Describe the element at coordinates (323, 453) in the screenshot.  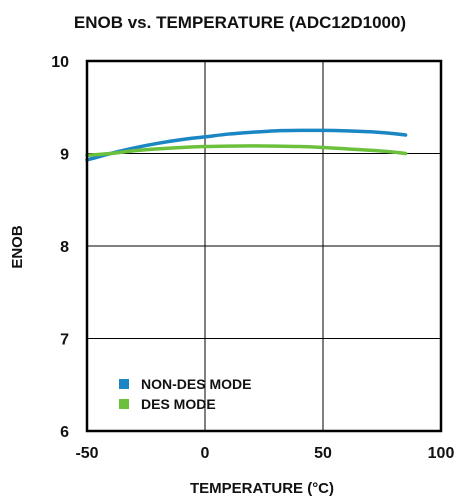
I see `x-tick-label: 50` at that location.